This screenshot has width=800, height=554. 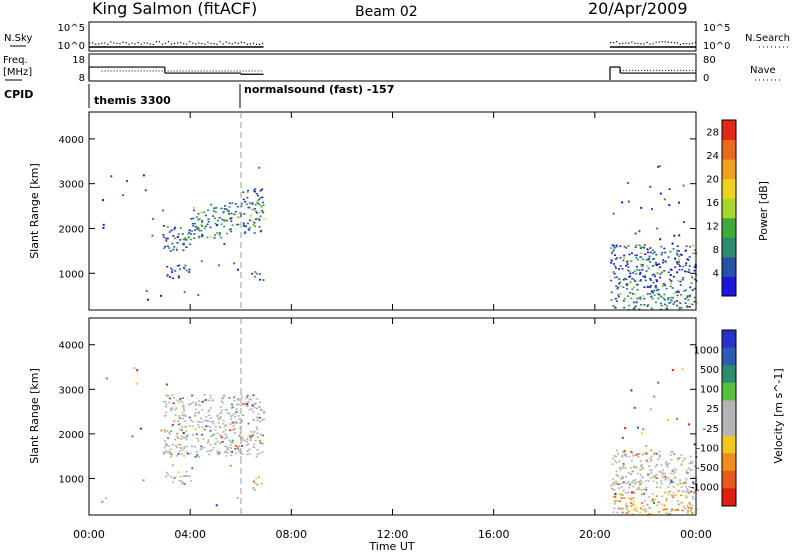 I want to click on noise-series, so click(x=393, y=44).